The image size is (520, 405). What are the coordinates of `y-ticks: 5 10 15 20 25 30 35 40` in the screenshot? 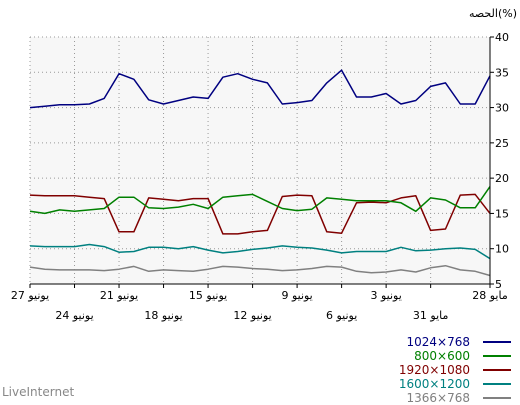 It's located at (499, 161).